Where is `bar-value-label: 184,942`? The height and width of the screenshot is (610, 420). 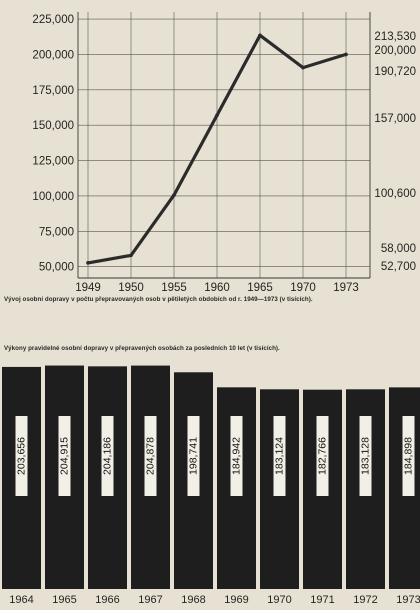
bar-value-label: 184,942 is located at coordinates (237, 456).